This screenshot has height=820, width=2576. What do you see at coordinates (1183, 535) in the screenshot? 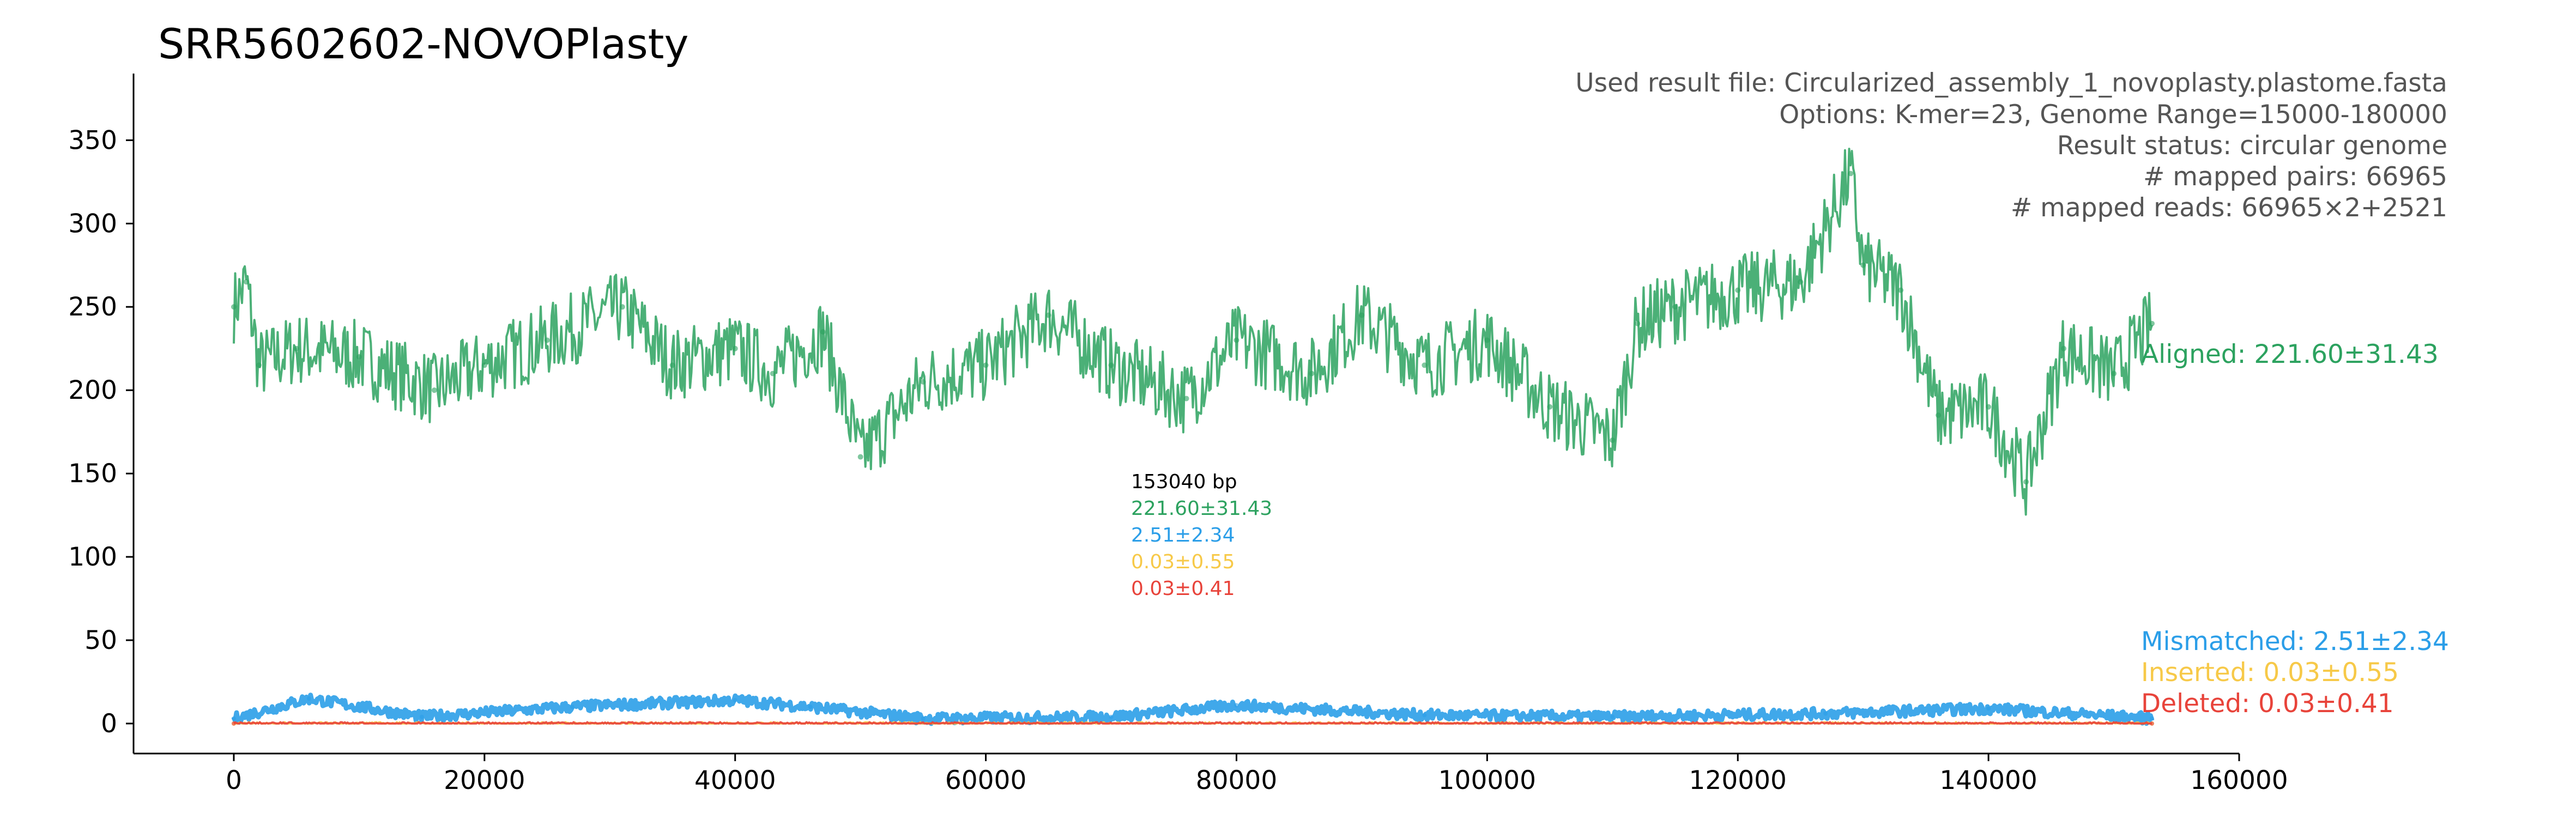
I see `stat-mismatched: 2.51±2.34` at bounding box center [1183, 535].